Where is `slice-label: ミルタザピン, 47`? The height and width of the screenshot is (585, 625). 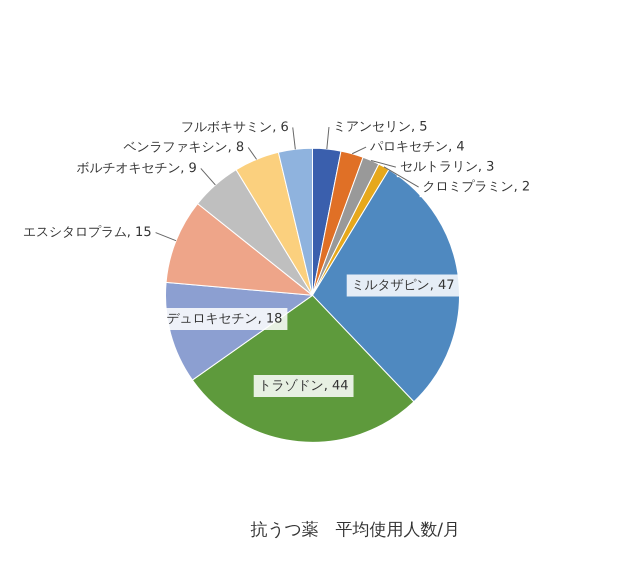
slice-label: ミルタザピン, 47 is located at coordinates (403, 285).